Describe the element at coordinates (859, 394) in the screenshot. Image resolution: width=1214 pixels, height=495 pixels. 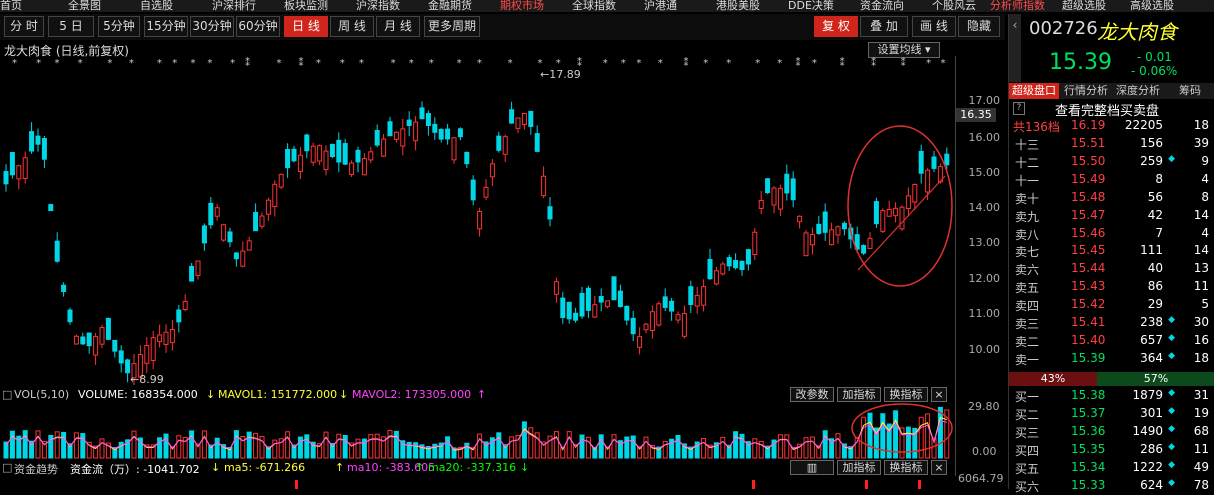
I see `add-indicator-button: 加指标` at that location.